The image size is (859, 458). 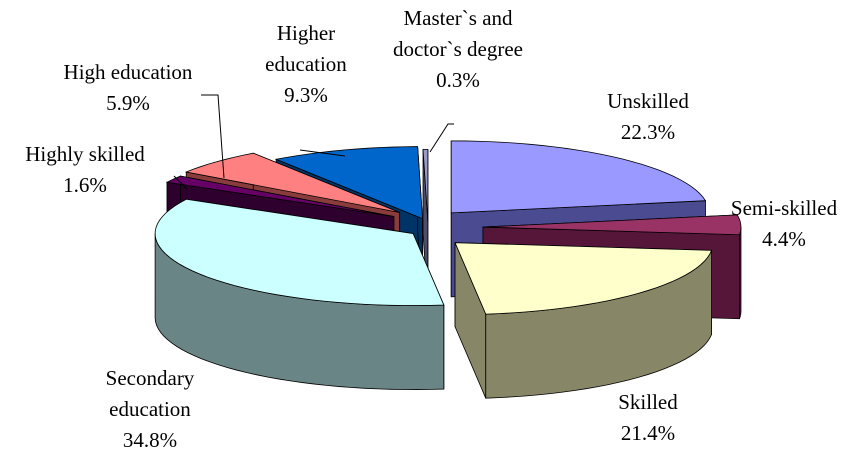 I want to click on slice-top-high-education, so click(x=292, y=182).